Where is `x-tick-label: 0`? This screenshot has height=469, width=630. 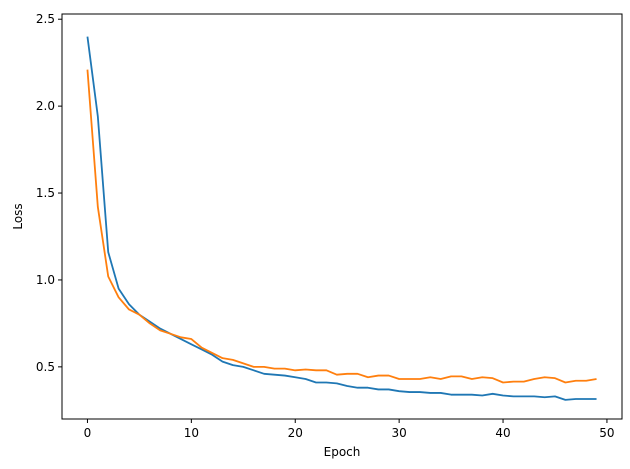 x-tick-label: 0 is located at coordinates (88, 433).